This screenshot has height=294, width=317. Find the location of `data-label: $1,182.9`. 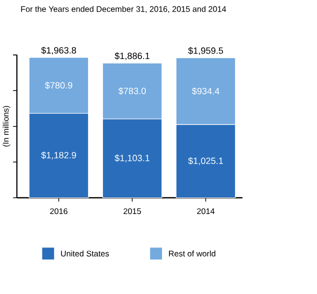

data-label: $1,182.9 is located at coordinates (58, 156).